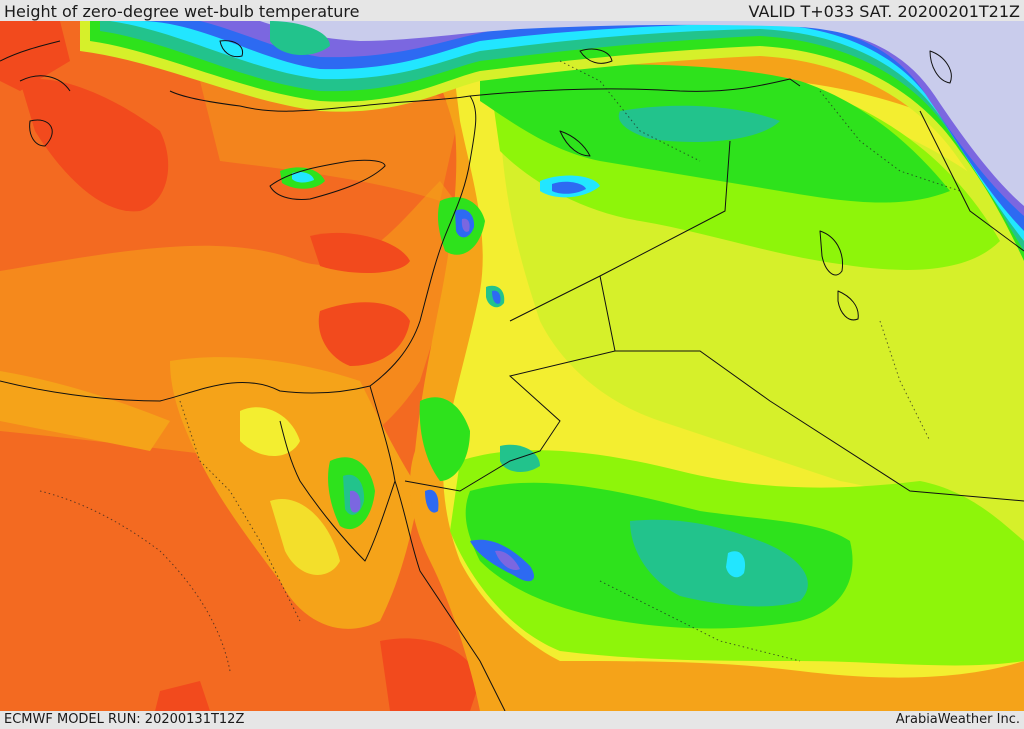  I want to click on blue-streak, so click(432, 501).